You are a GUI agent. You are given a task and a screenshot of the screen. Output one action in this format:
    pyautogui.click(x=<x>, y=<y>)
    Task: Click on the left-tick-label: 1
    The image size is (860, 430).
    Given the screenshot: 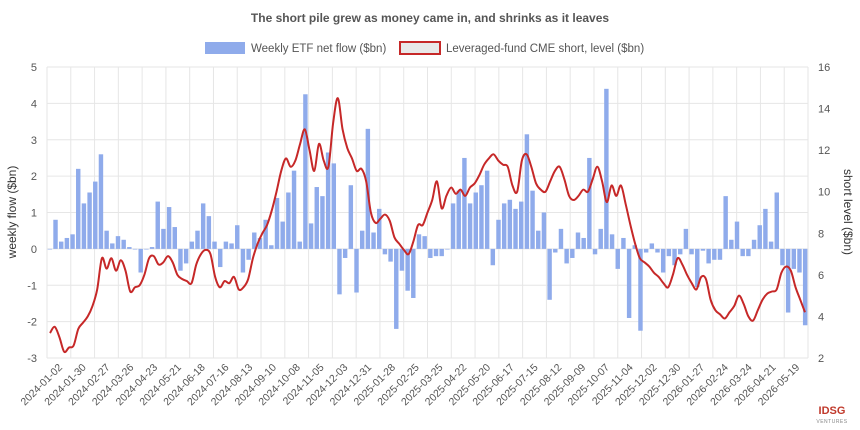 What is the action you would take?
    pyautogui.click(x=34, y=214)
    